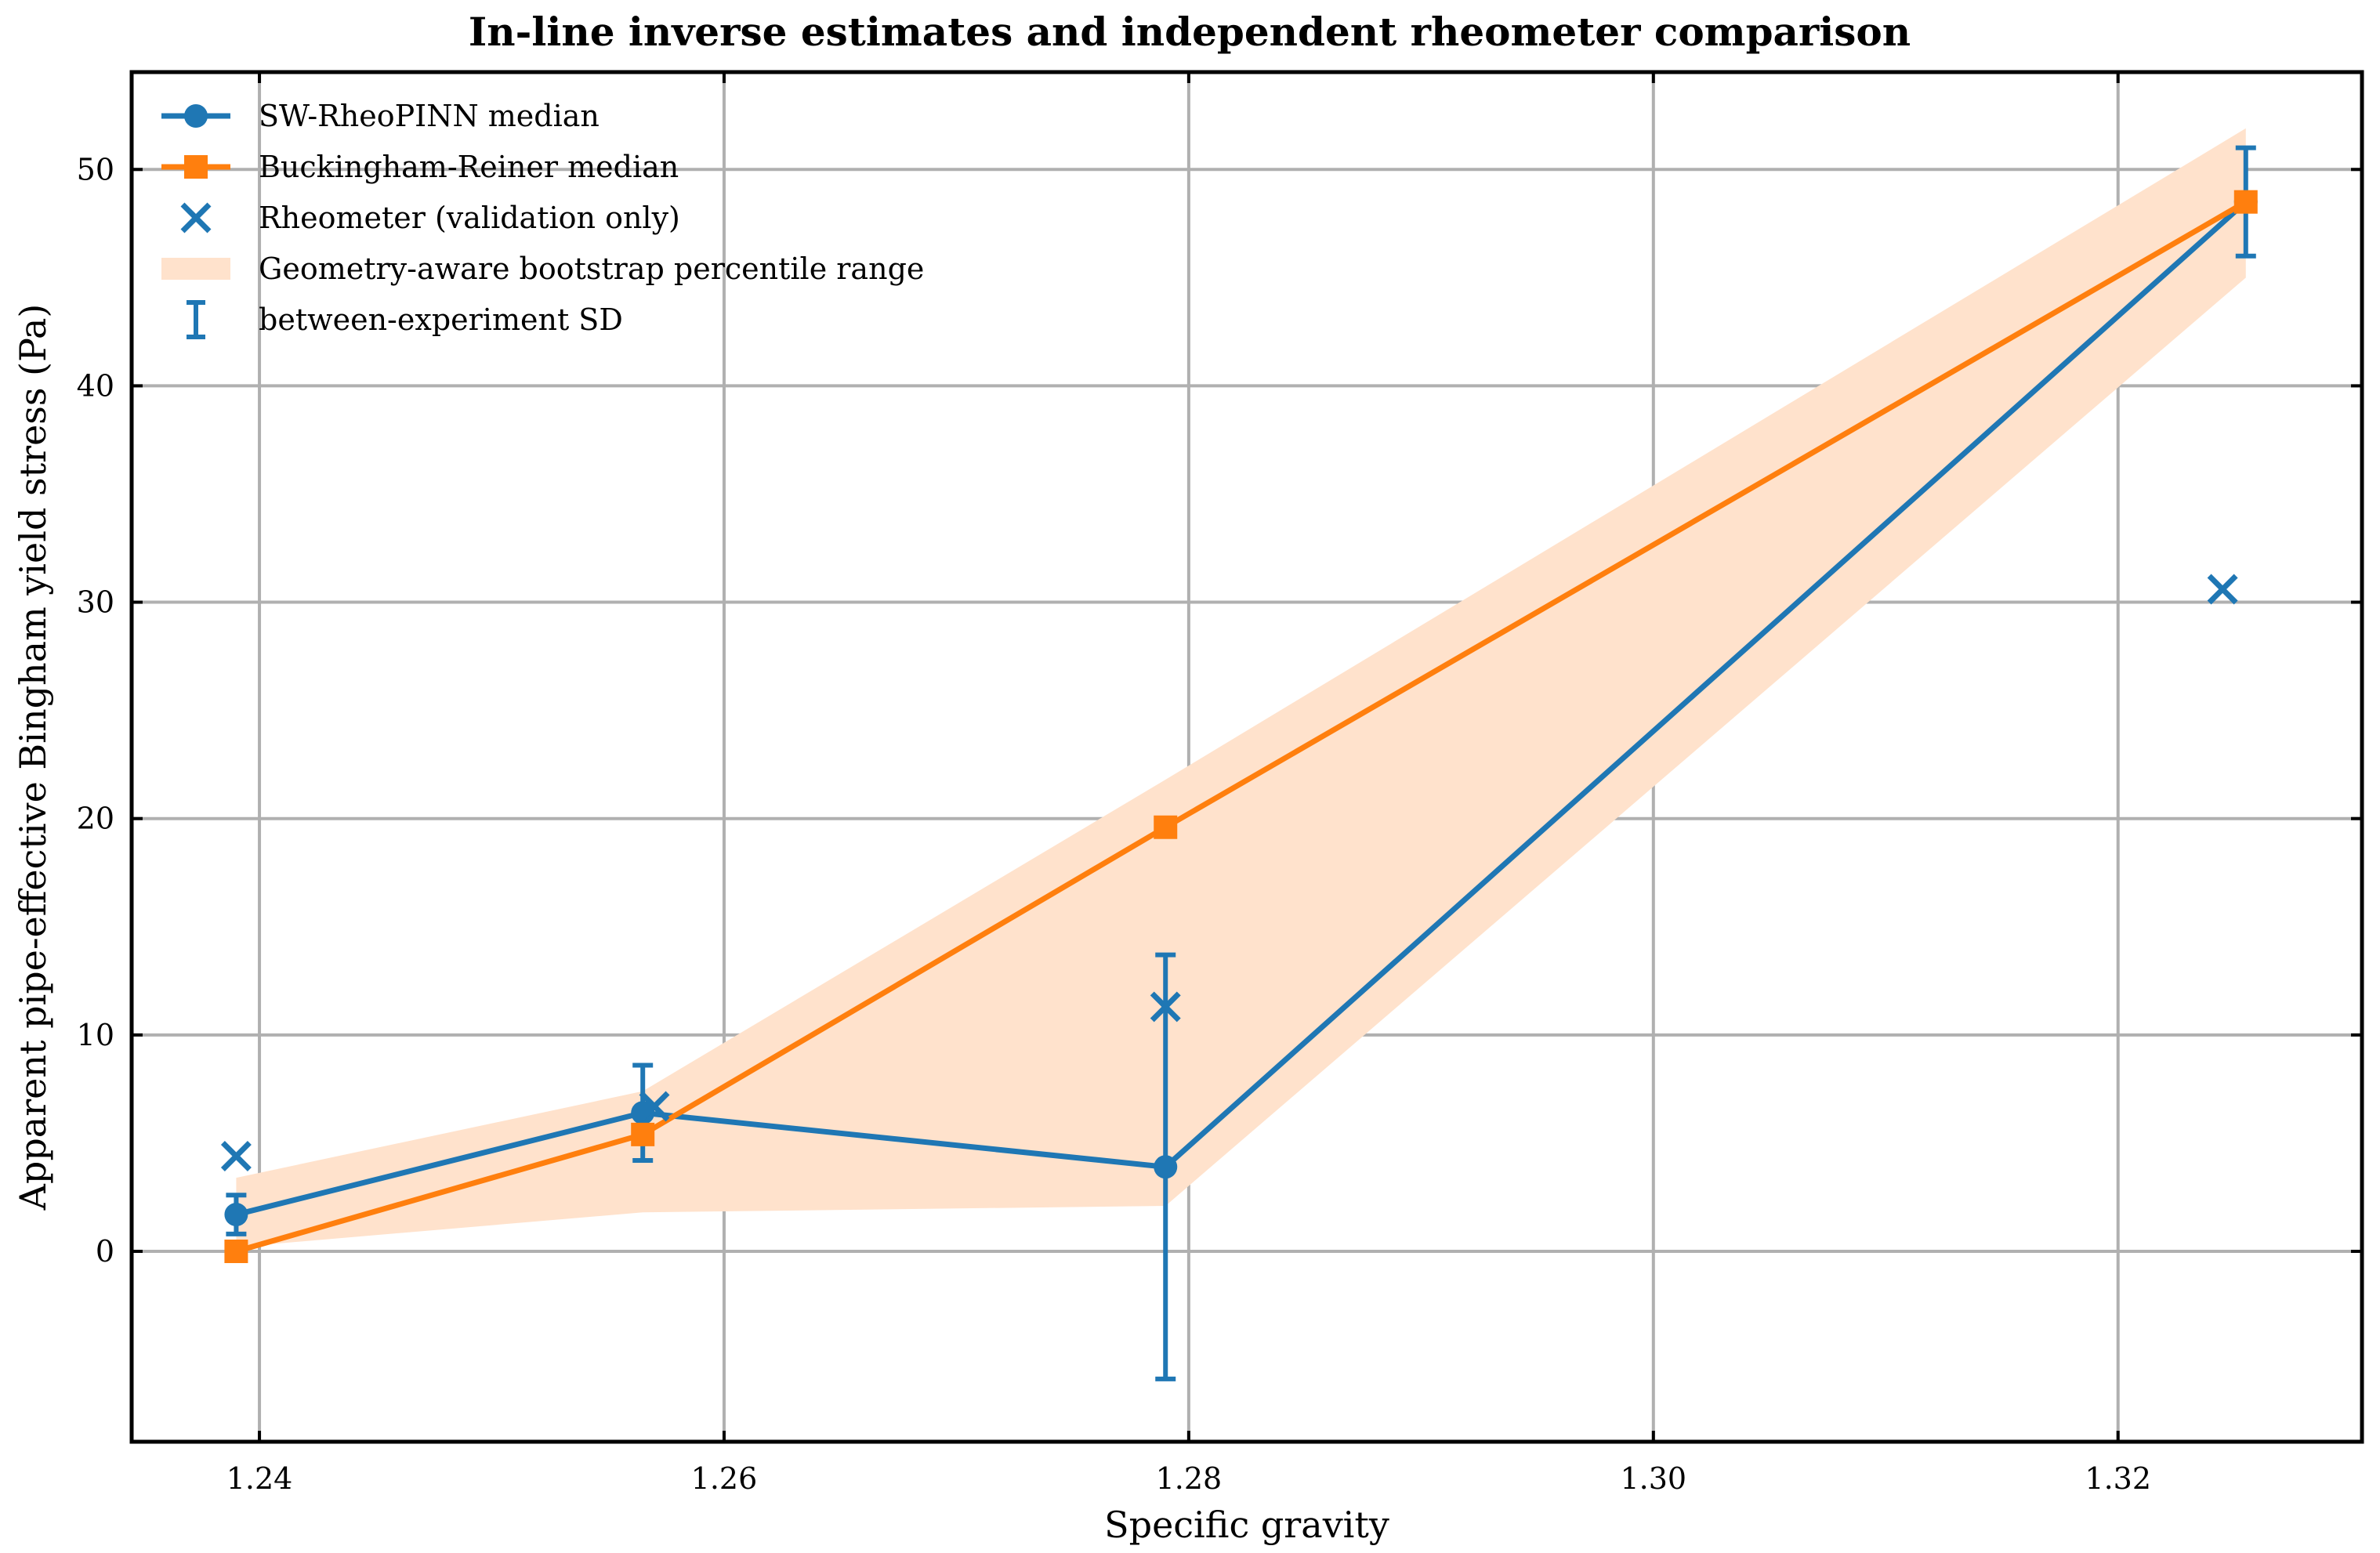 This screenshot has width=2380, height=1553. Describe the element at coordinates (724, 1478) in the screenshot. I see `x-tick-label: 1.26` at that location.